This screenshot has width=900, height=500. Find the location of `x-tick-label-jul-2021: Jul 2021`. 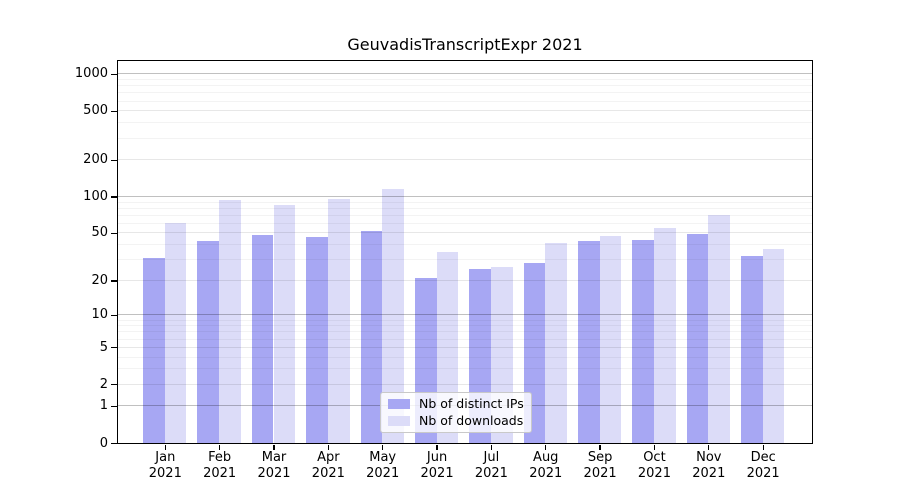

x-tick-label-jul-2021: Jul 2021 is located at coordinates (491, 465).